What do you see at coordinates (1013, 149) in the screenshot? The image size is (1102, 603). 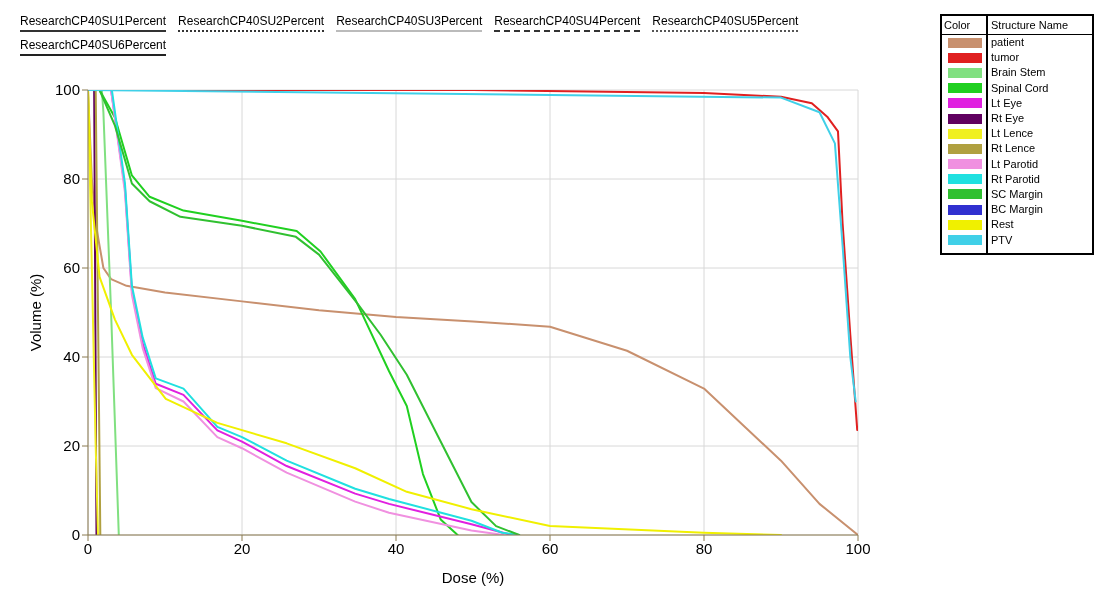 I see `legend-label: Rt Lence` at bounding box center [1013, 149].